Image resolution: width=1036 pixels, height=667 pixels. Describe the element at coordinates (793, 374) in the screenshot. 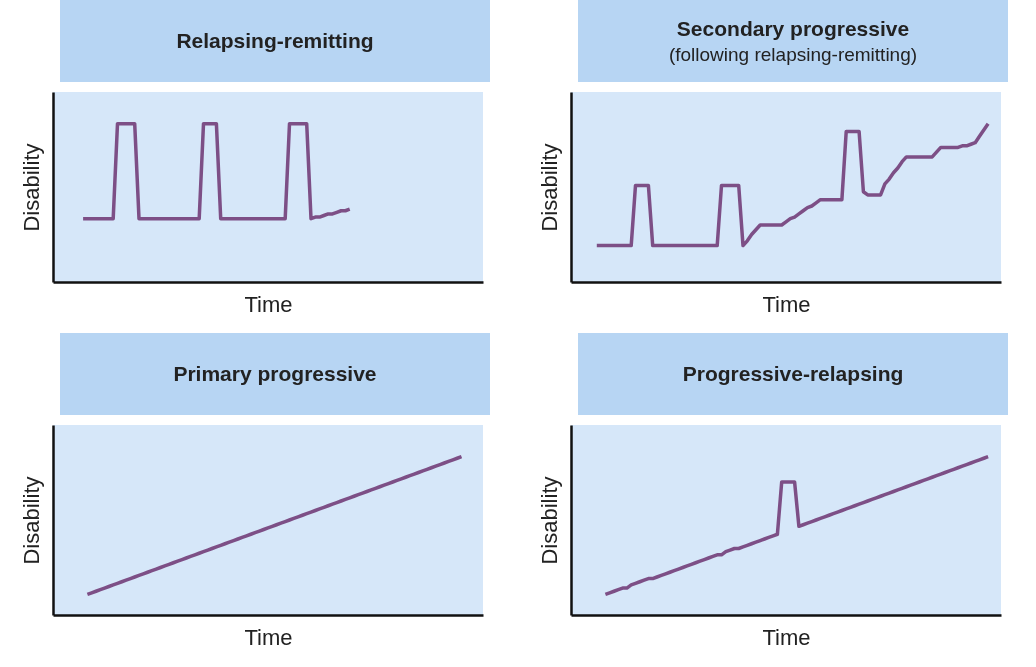

I see `chart-title: Progressive-relapsing` at that location.